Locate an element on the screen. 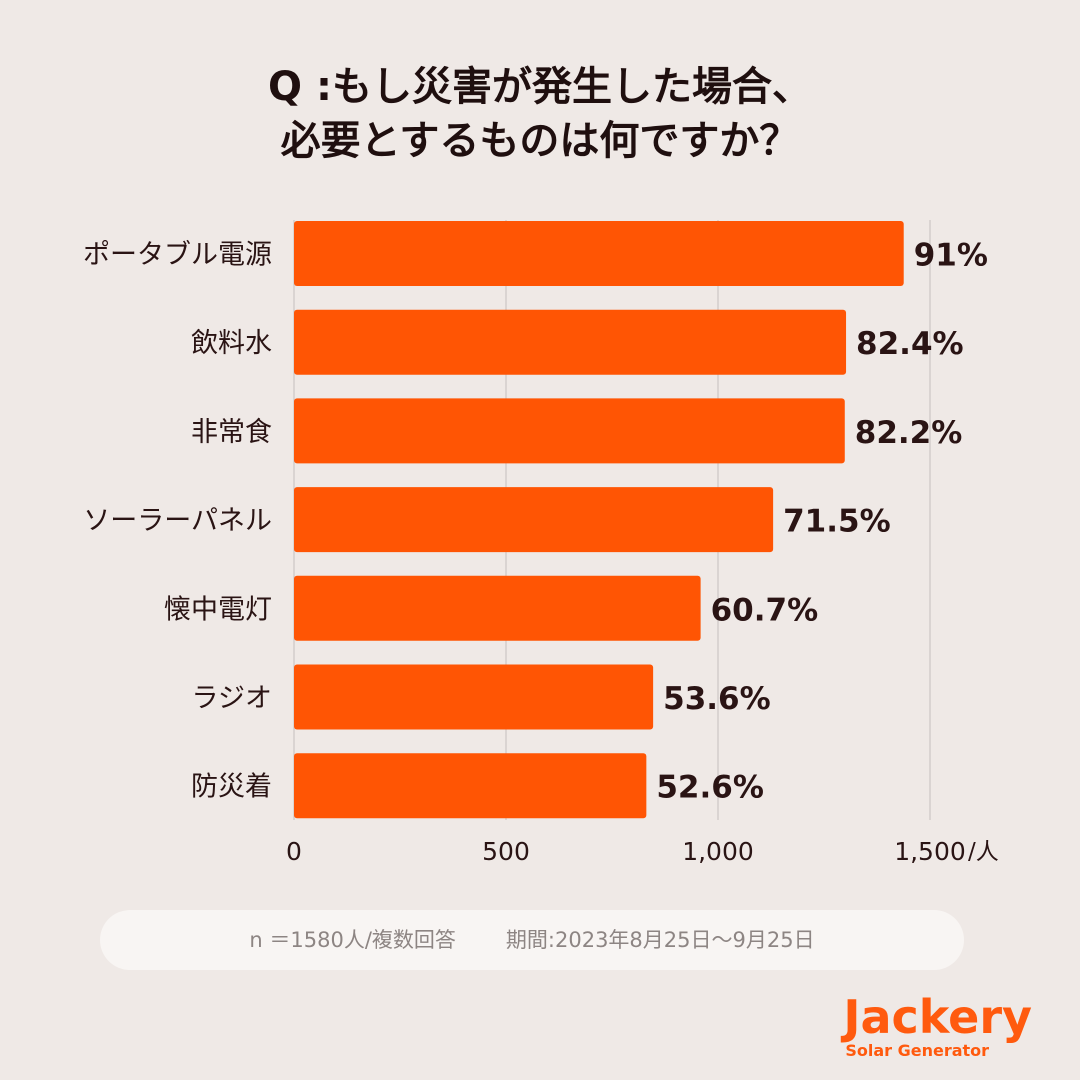  value-label: 91% is located at coordinates (951, 256).